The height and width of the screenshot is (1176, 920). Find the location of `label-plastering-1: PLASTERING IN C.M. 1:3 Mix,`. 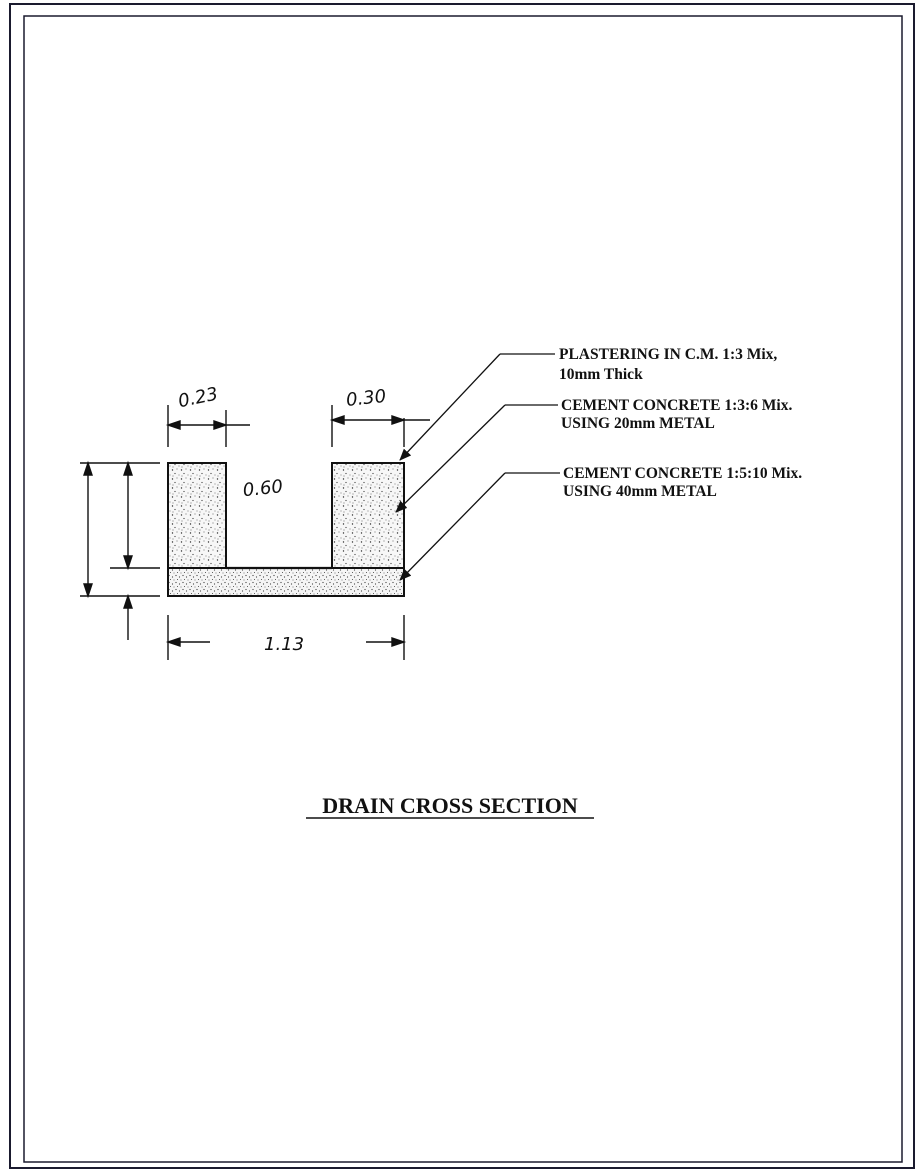

label-plastering-1: PLASTERING IN C.M. 1:3 Mix, is located at coordinates (668, 354).